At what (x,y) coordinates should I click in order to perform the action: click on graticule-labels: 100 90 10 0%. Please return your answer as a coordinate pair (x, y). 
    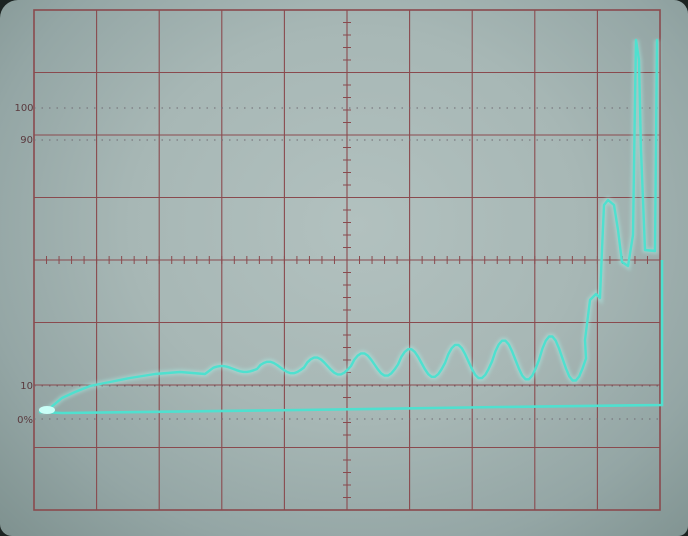
    Looking at the image, I should click on (23, 264).